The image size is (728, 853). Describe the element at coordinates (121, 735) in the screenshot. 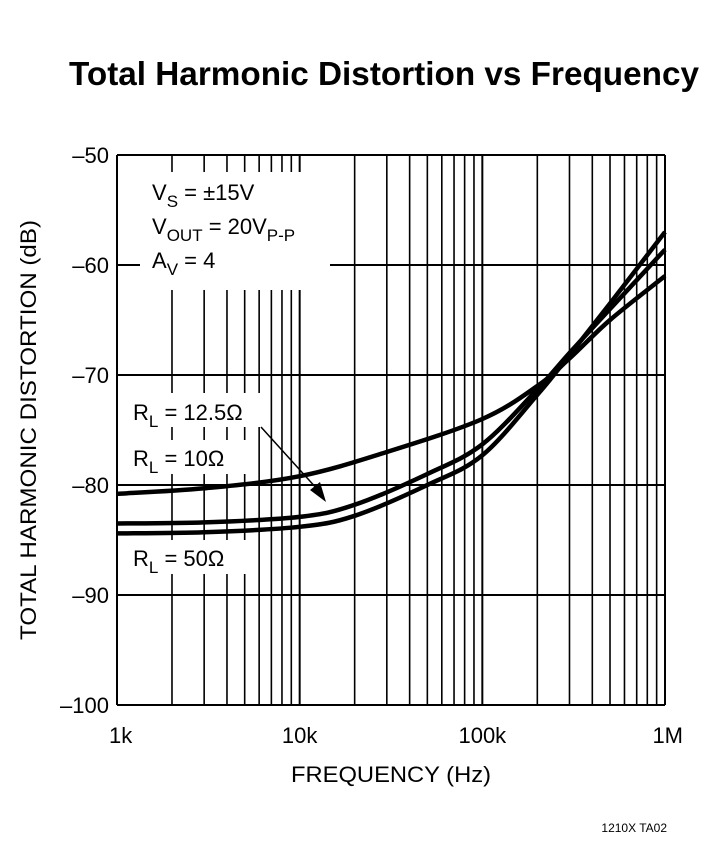

I see `x-tick-label: 1k` at that location.